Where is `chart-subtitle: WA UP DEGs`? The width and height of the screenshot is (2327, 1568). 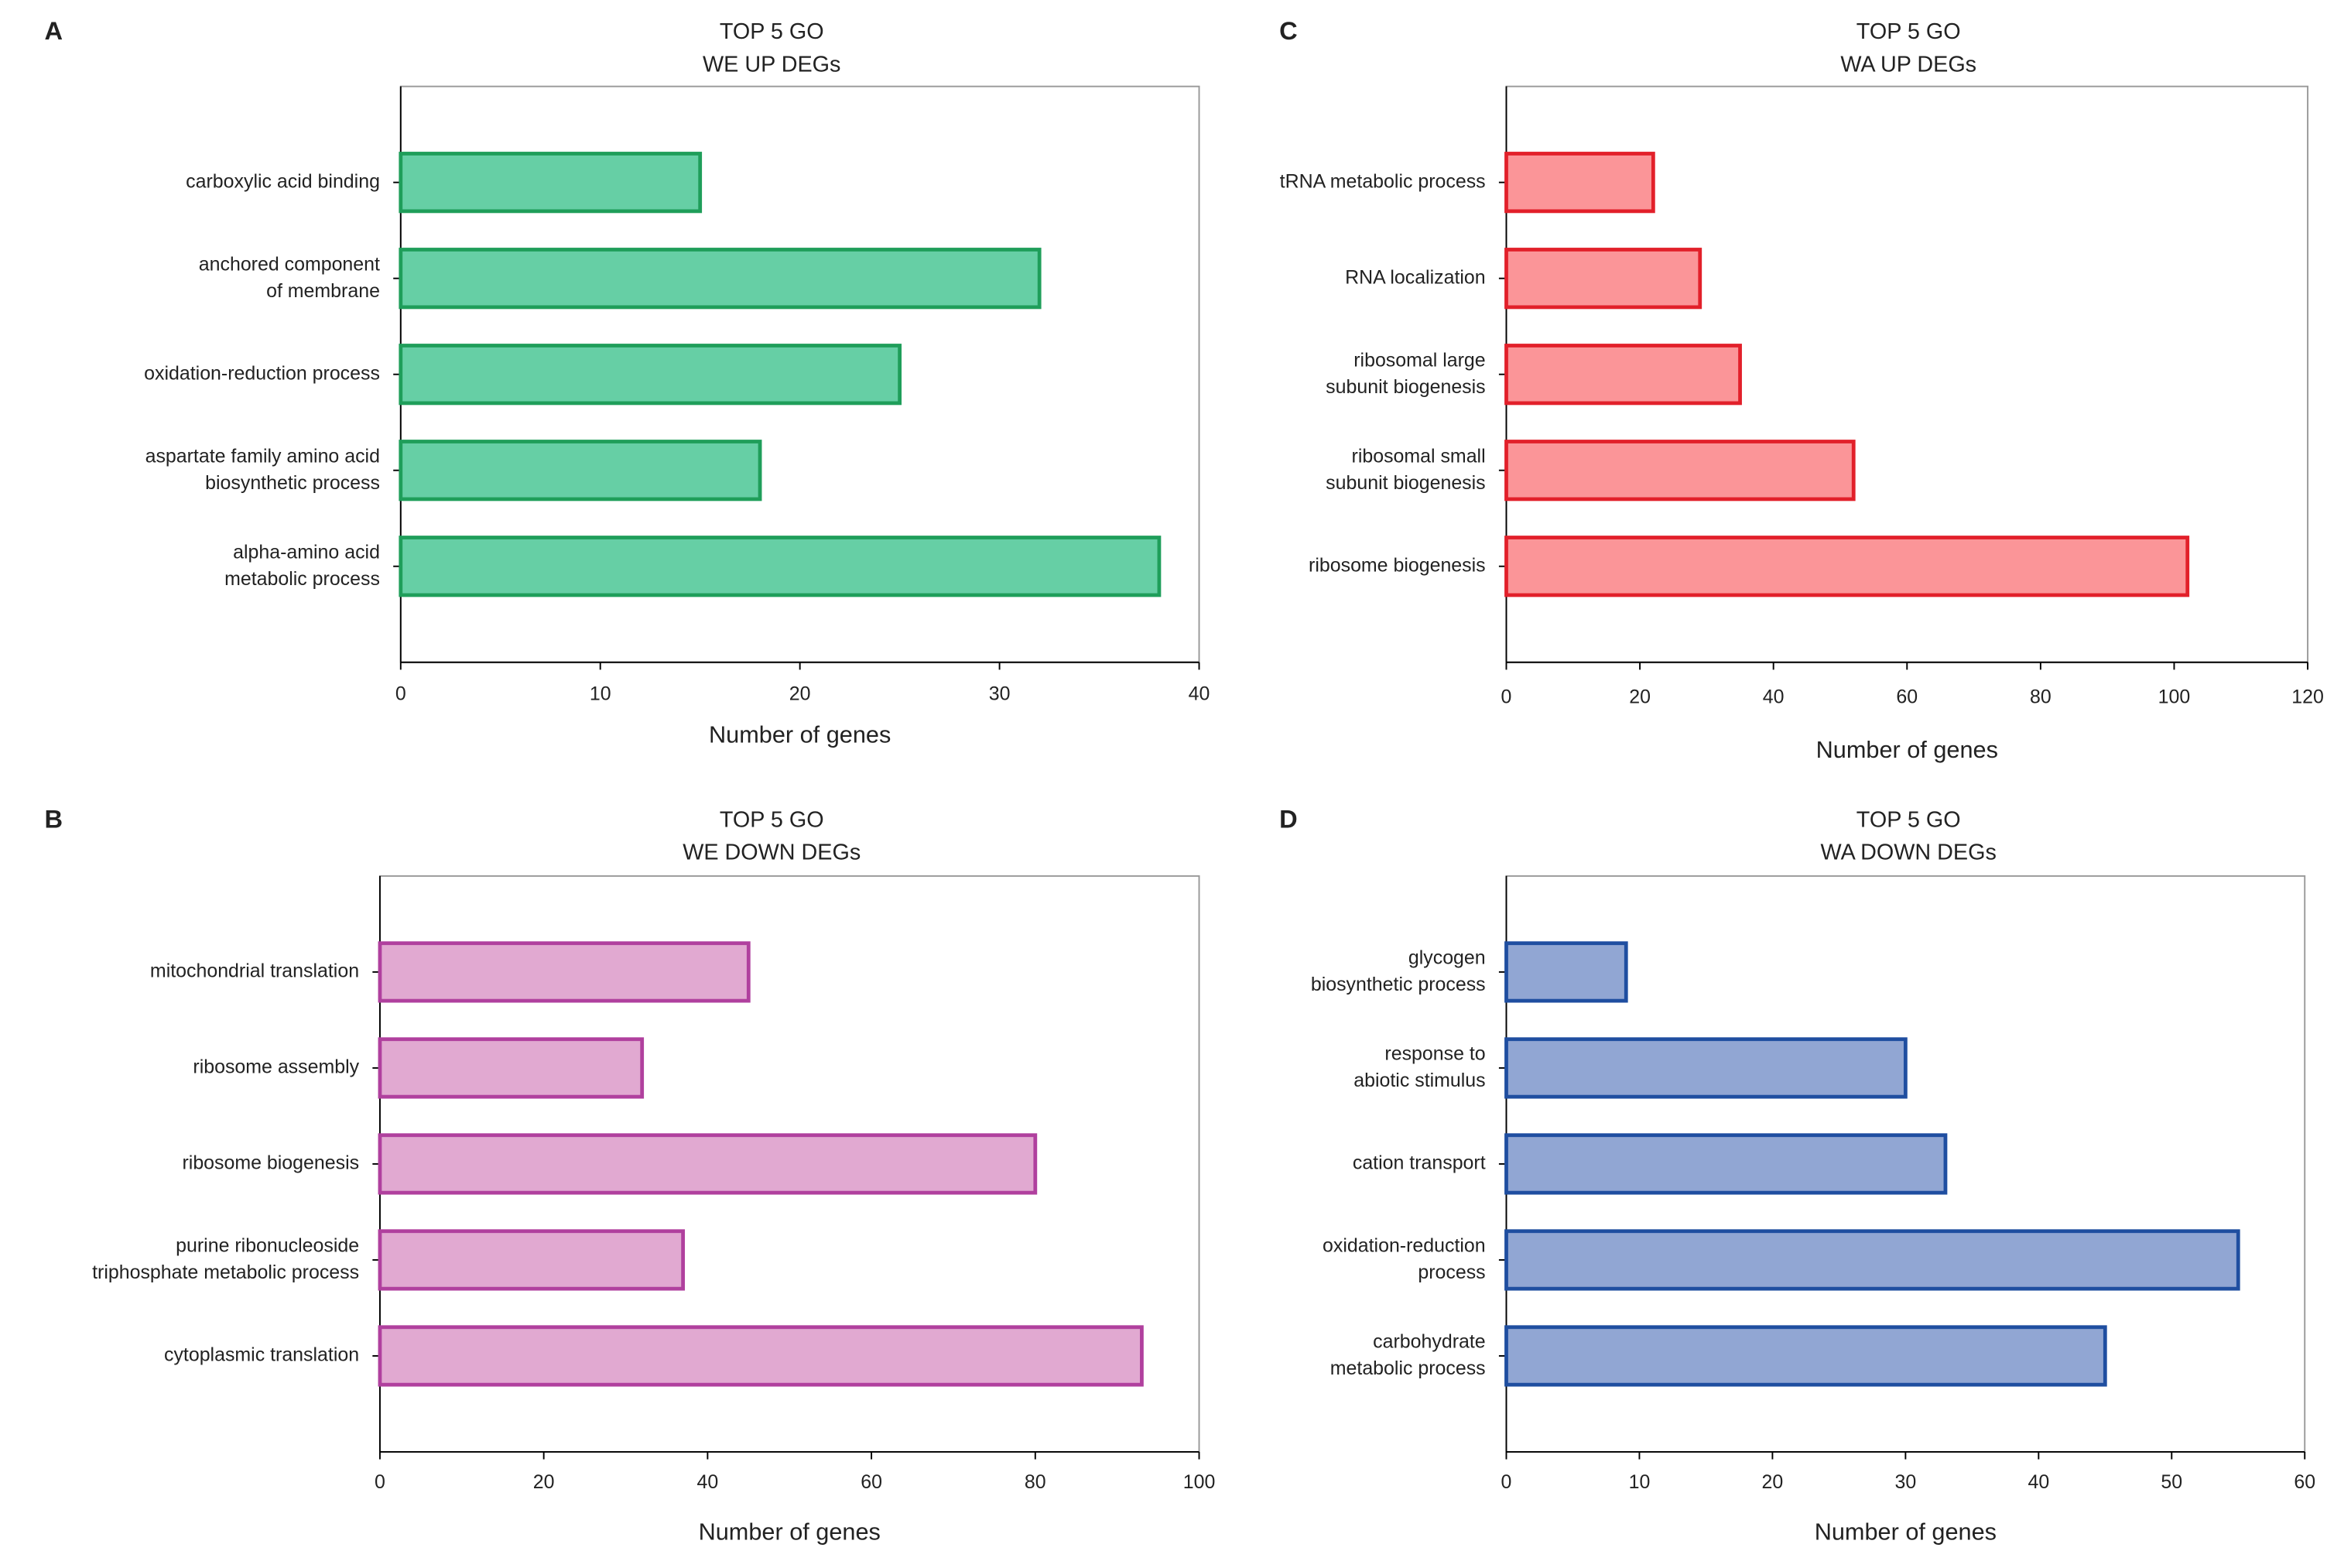
chart-subtitle: WA UP DEGs is located at coordinates (1908, 64).